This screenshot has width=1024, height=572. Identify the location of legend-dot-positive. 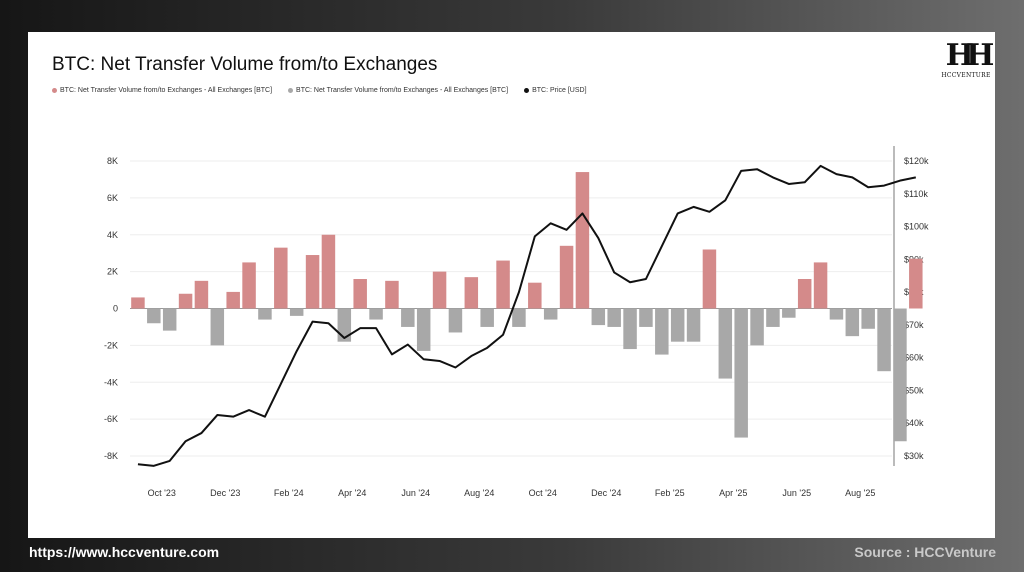
(54, 90).